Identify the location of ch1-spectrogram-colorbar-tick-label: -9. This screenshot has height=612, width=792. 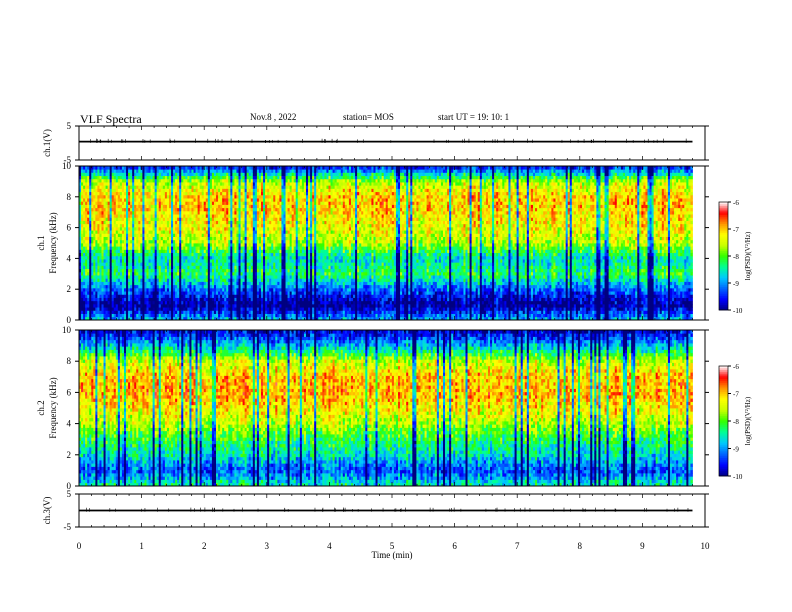
(736, 284).